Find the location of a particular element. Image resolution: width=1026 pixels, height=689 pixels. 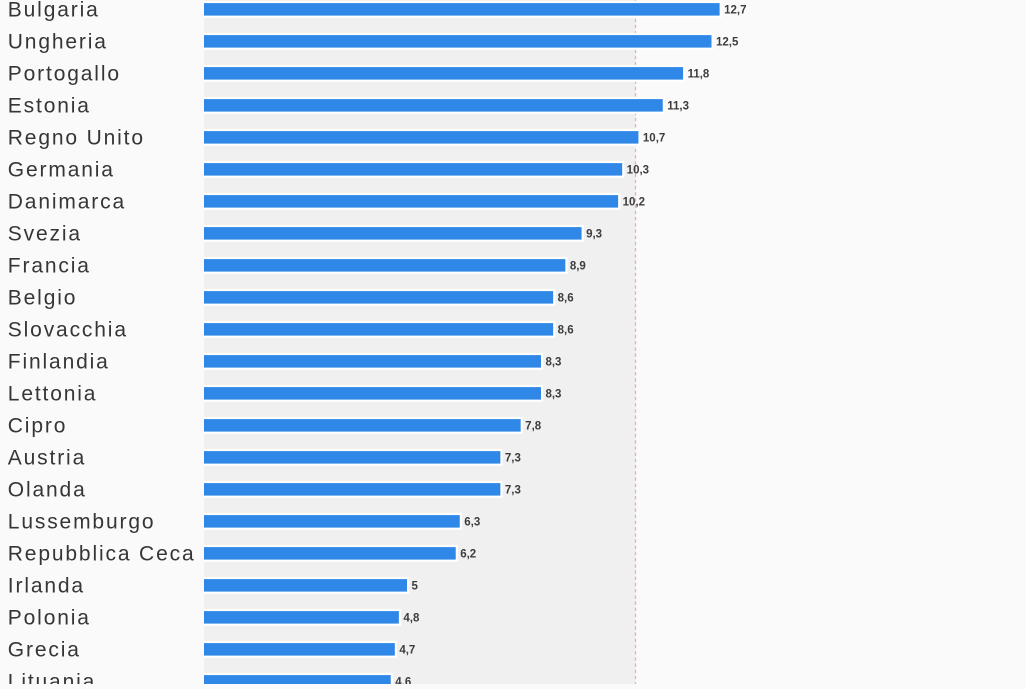

svg-text: 12,7 is located at coordinates (735, 11).